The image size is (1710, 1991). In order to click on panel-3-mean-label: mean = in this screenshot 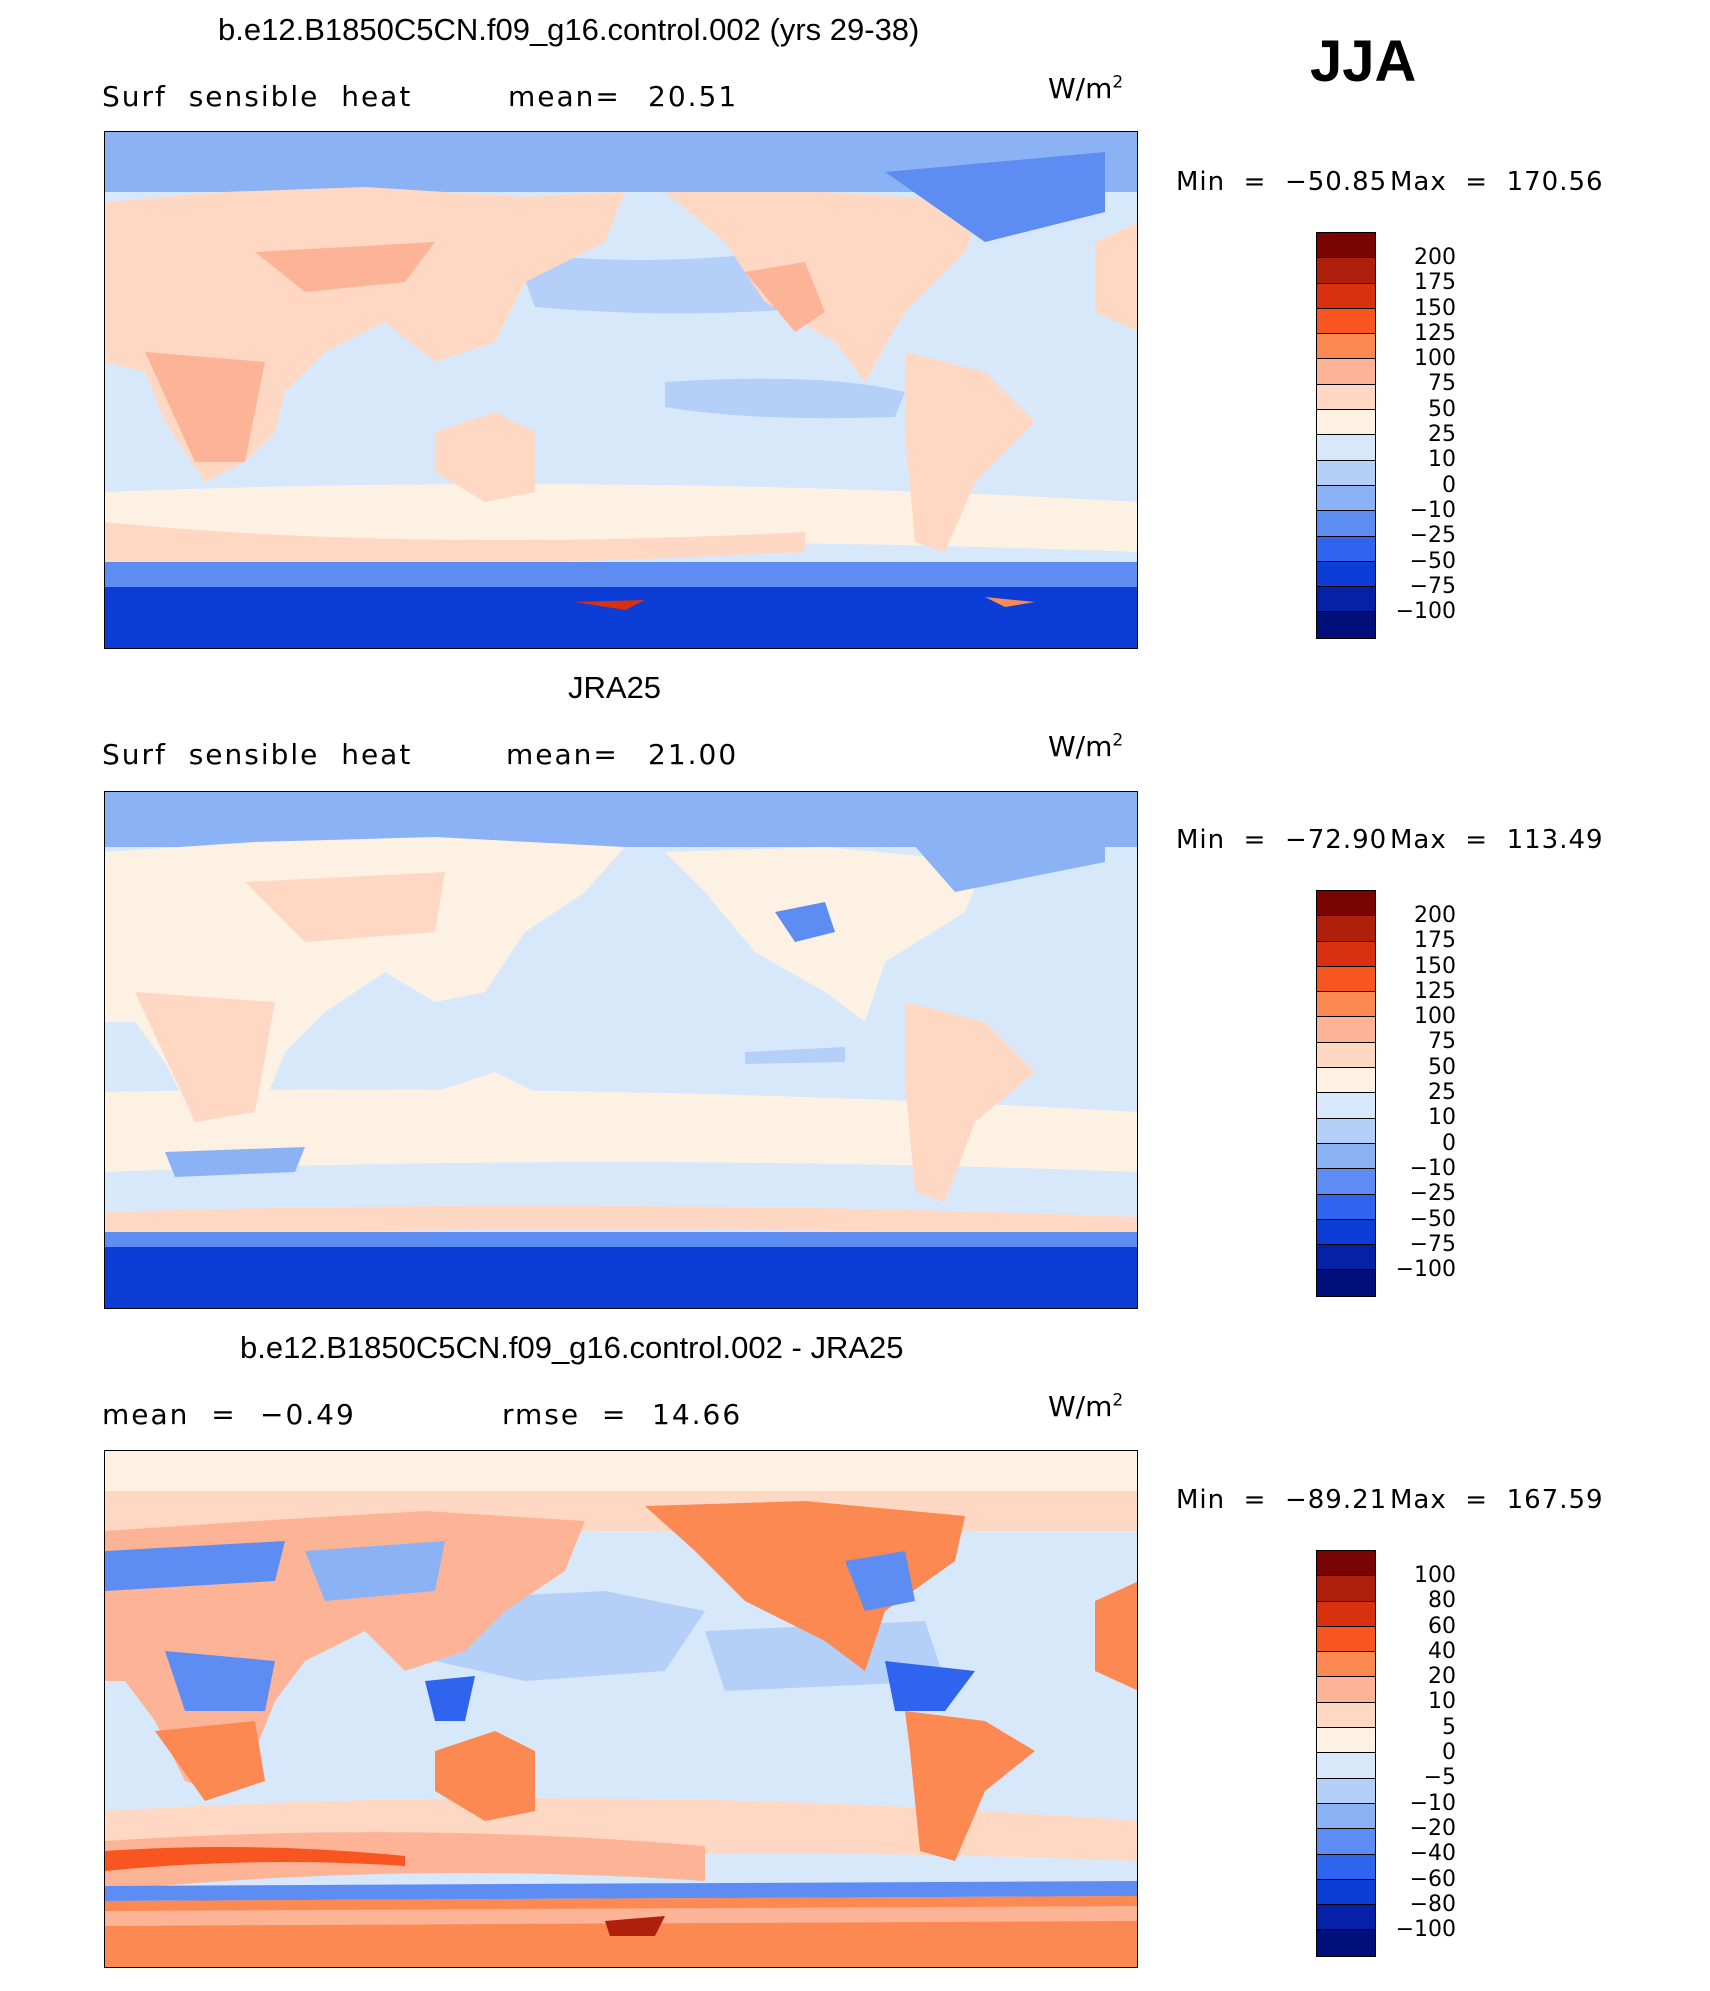, I will do `click(169, 1414)`.